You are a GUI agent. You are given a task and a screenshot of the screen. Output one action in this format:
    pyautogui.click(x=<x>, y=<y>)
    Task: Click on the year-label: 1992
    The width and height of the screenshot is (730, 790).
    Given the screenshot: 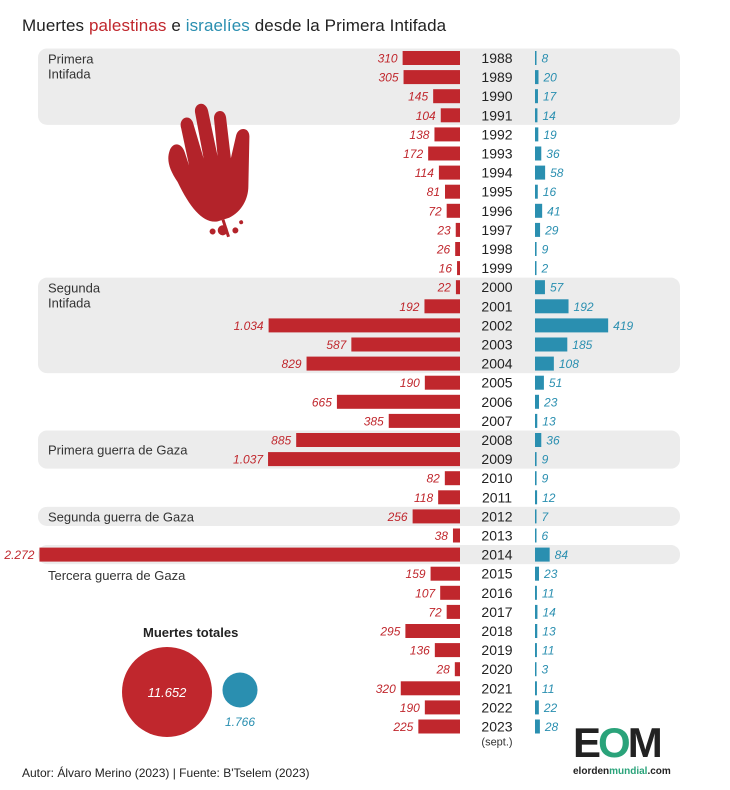 What is the action you would take?
    pyautogui.click(x=496, y=134)
    